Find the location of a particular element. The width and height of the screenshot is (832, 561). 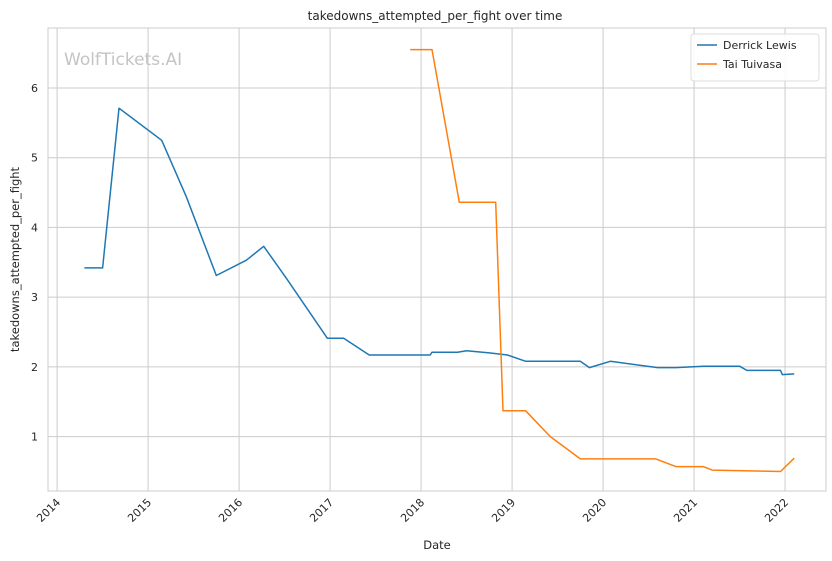

y-tick-label: 4 is located at coordinates (34, 227).